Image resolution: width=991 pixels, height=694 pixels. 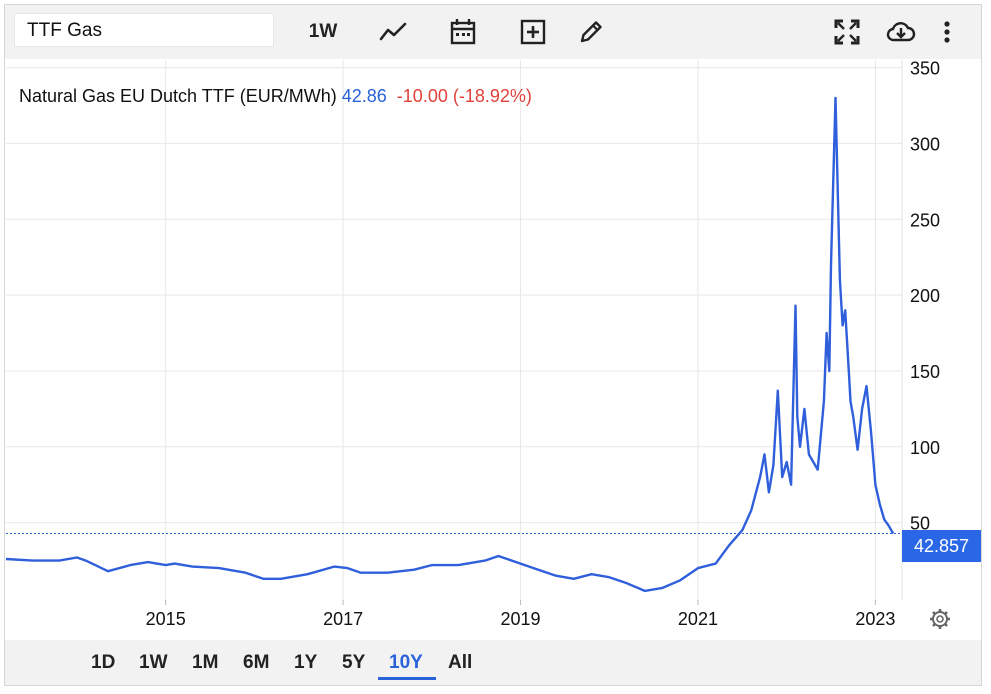 I want to click on range-1w: 1W, so click(x=153, y=662).